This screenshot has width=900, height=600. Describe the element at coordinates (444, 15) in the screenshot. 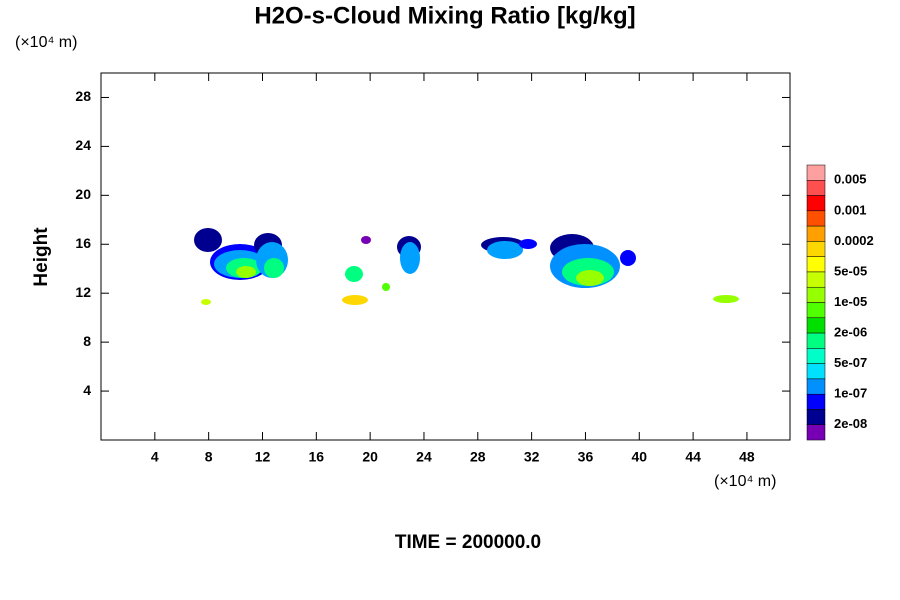

I see `chart-title: H2O-s-Cloud Mixing Ratio [kg/kg]` at that location.